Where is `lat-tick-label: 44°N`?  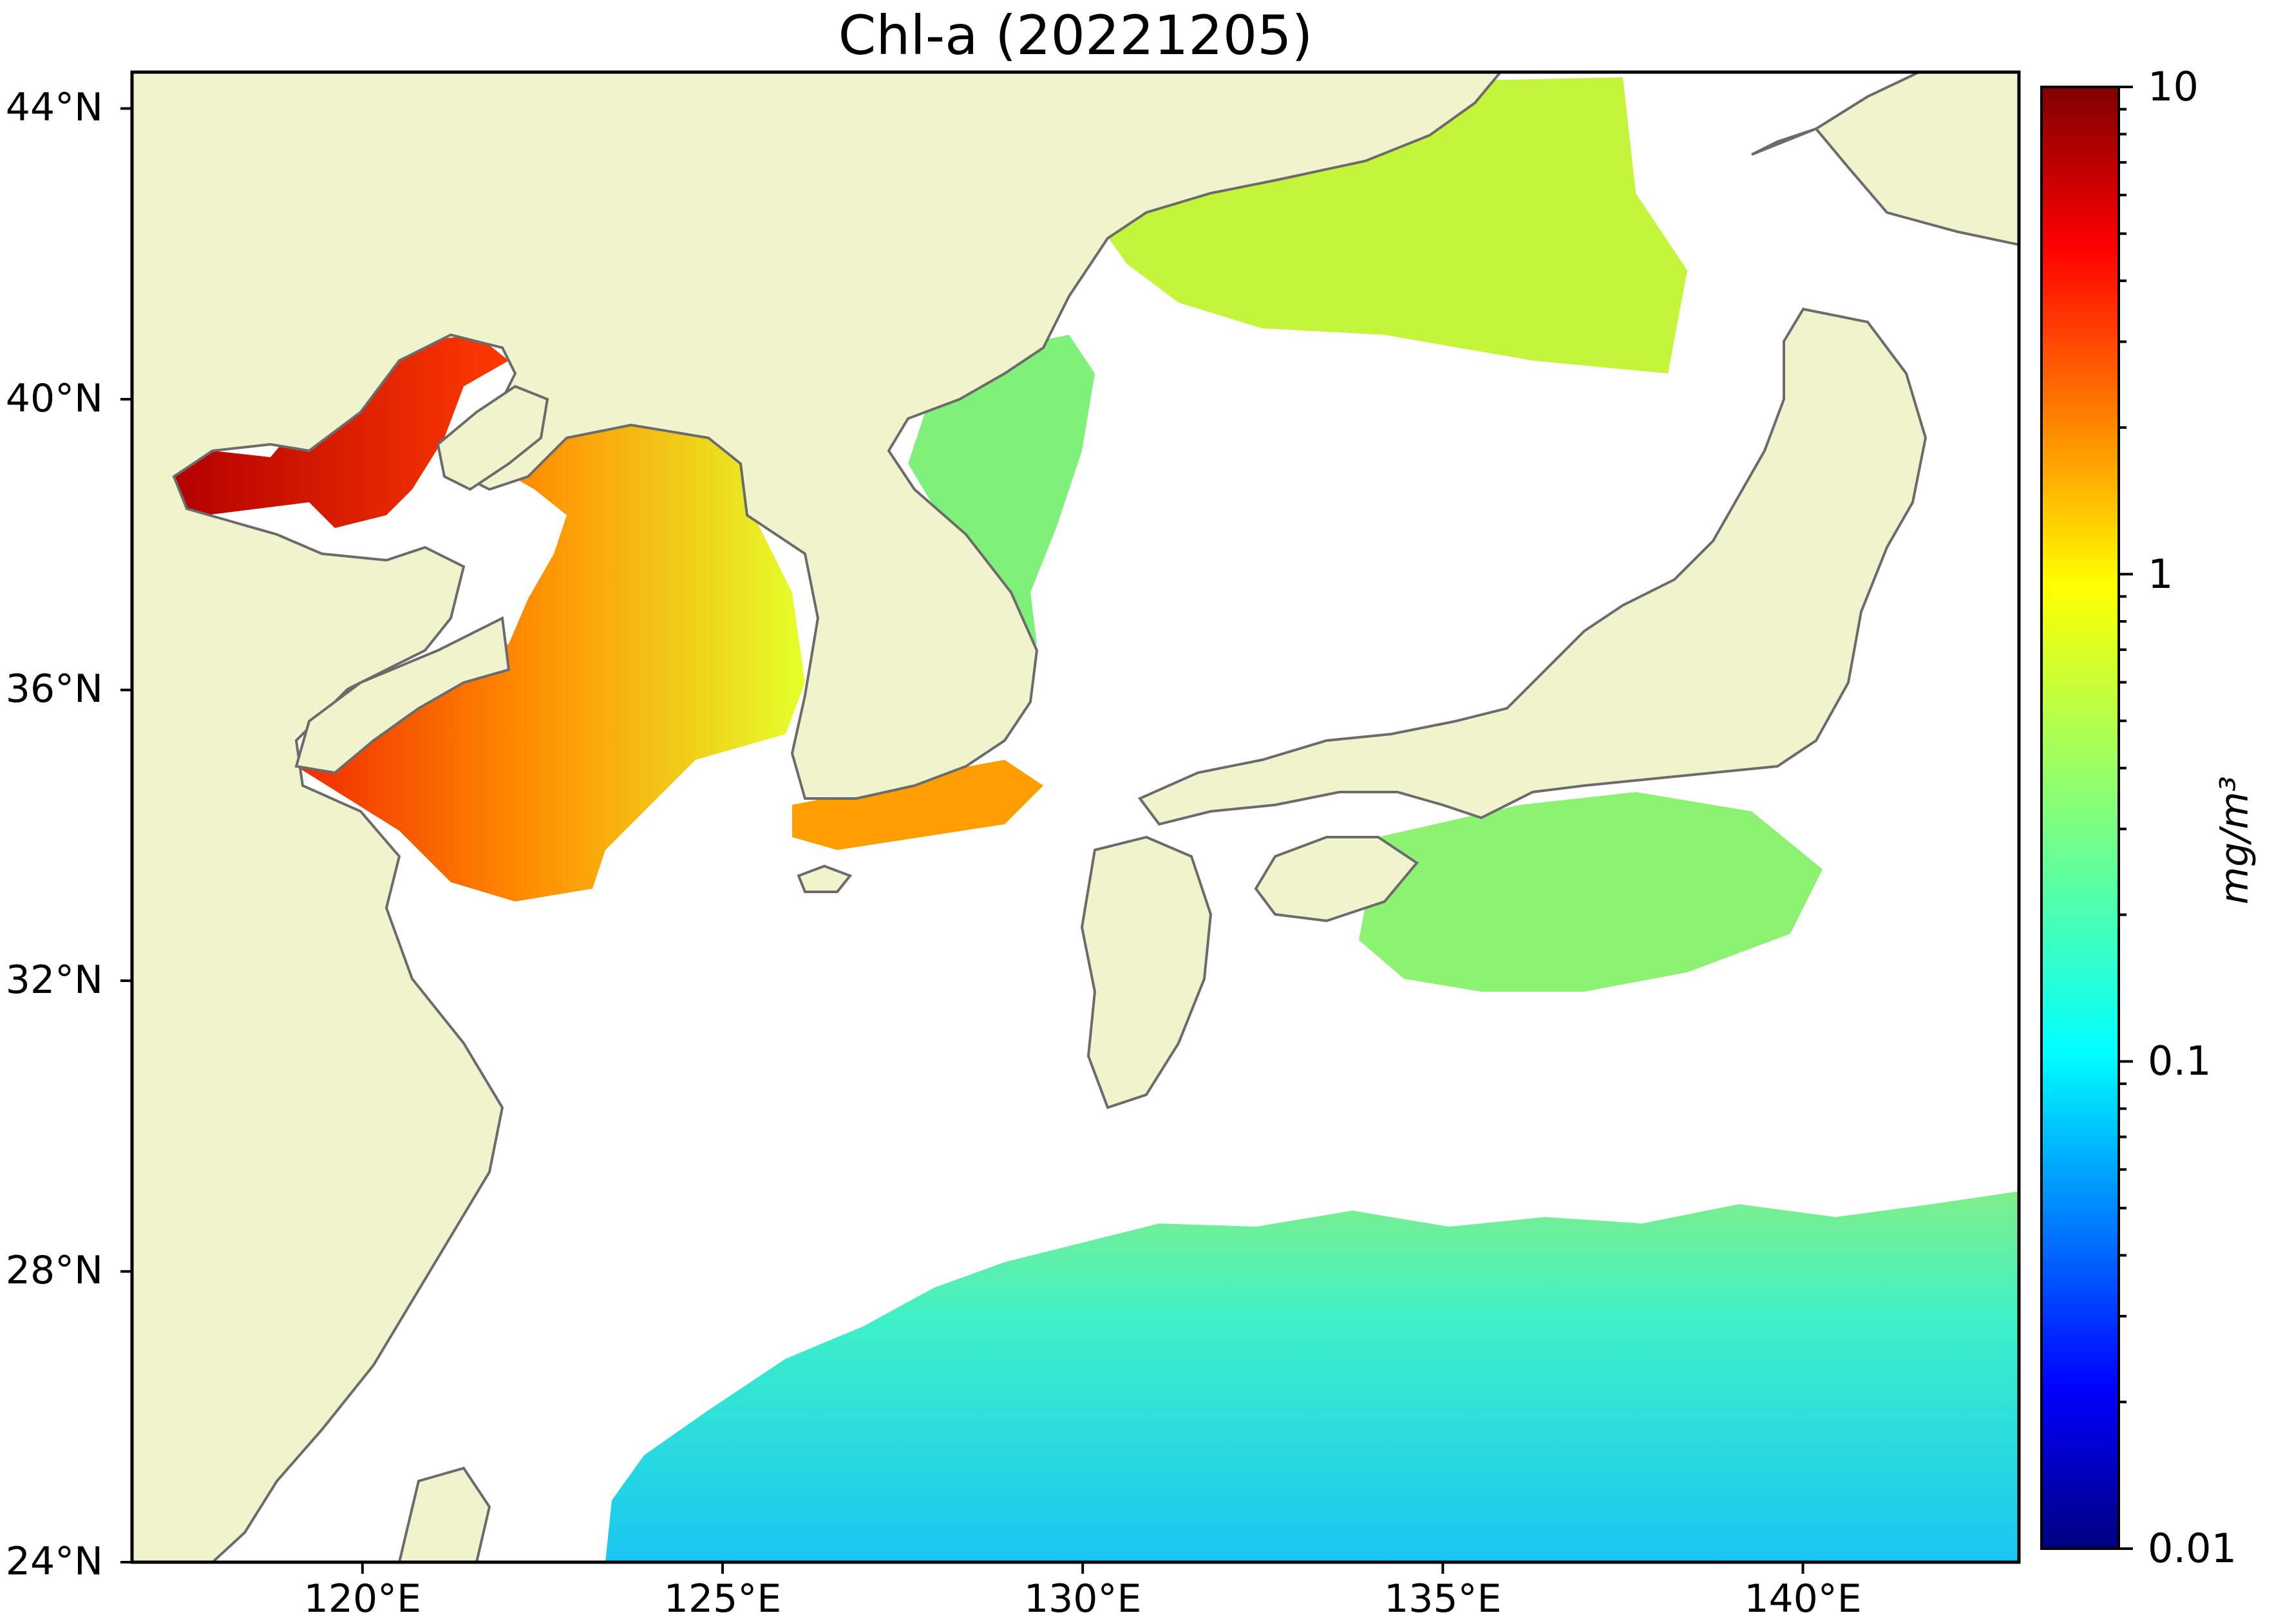 lat-tick-label: 44°N is located at coordinates (54, 108).